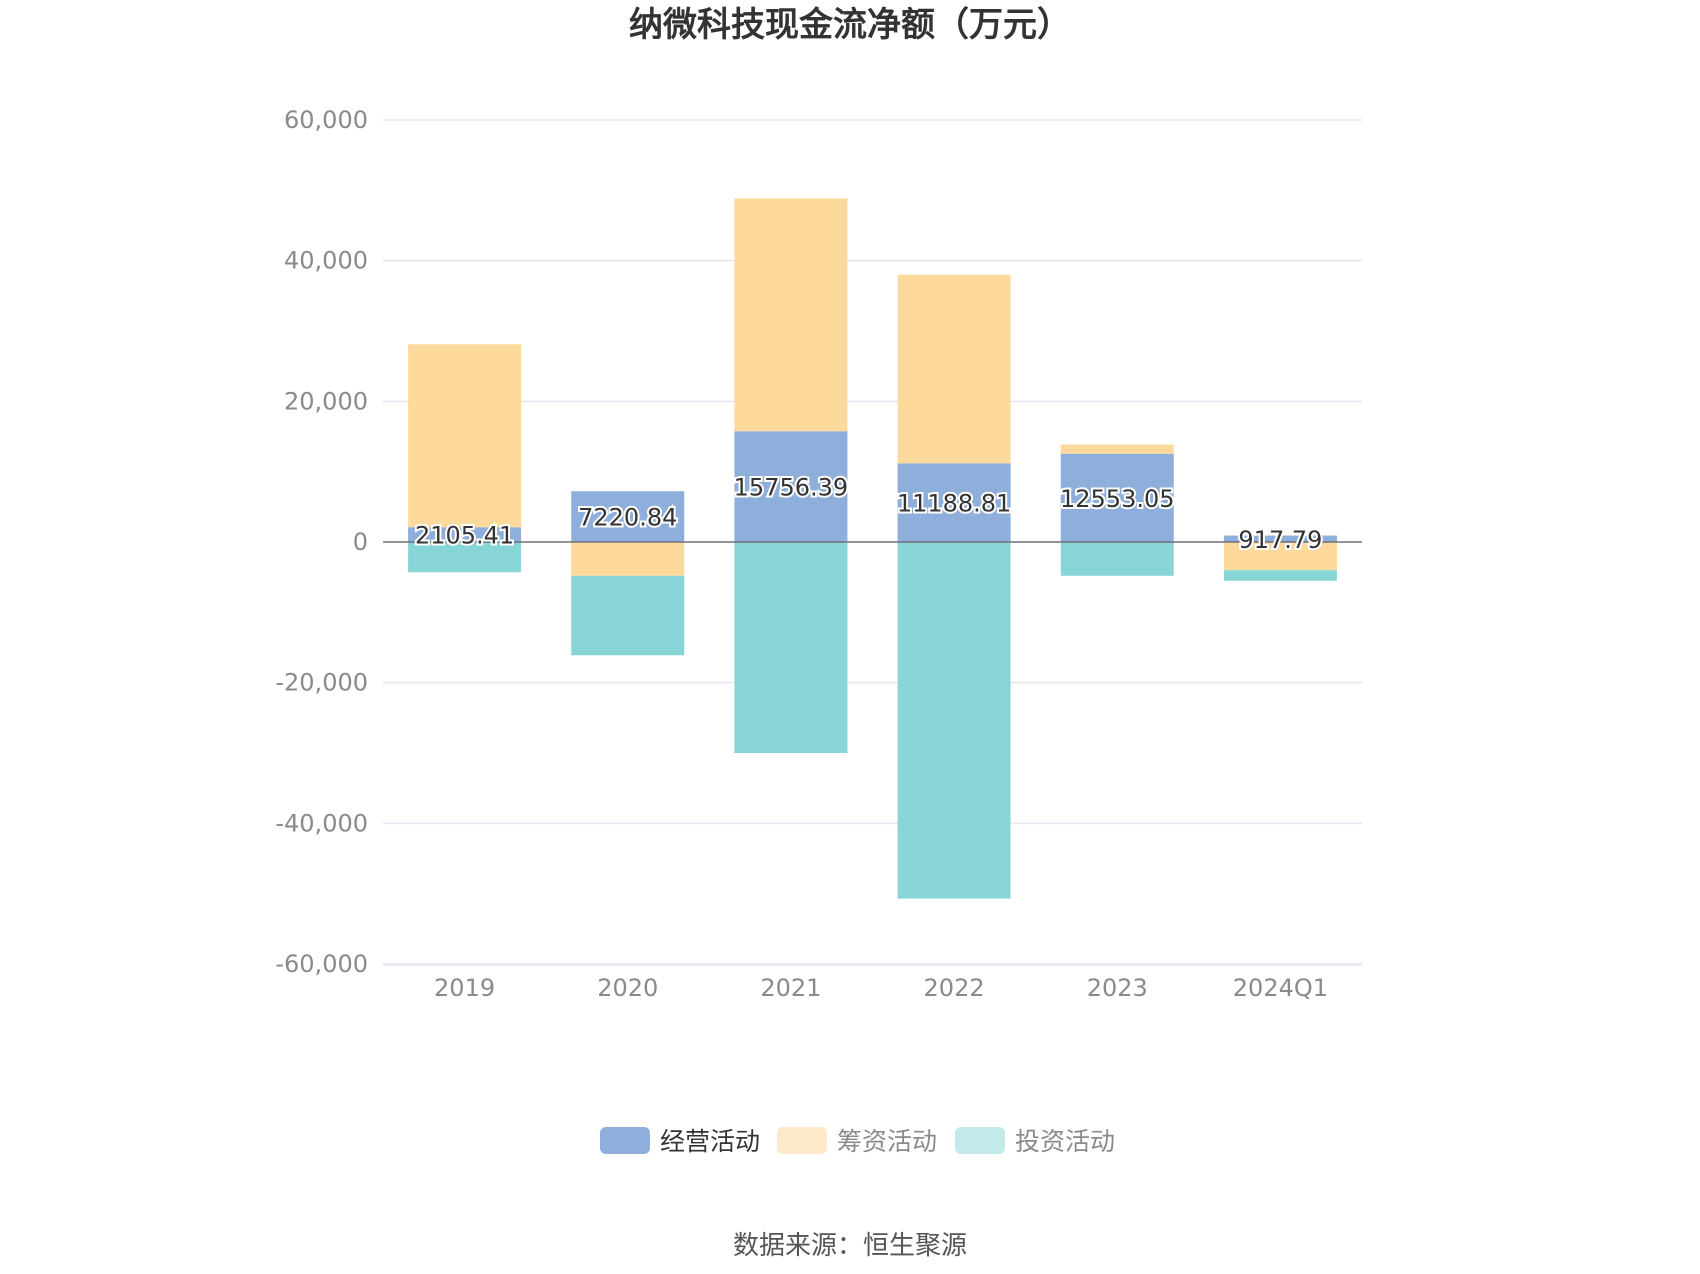  I want to click on data-label: 917.79, so click(1280, 540).